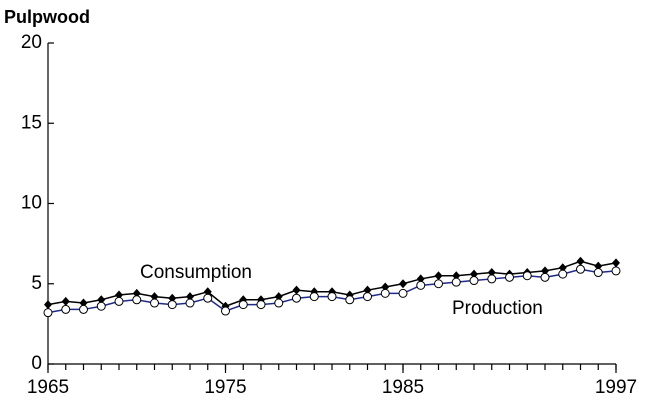 The height and width of the screenshot is (404, 646). What do you see at coordinates (47, 17) in the screenshot?
I see `chart-title: Pulpwood` at bounding box center [47, 17].